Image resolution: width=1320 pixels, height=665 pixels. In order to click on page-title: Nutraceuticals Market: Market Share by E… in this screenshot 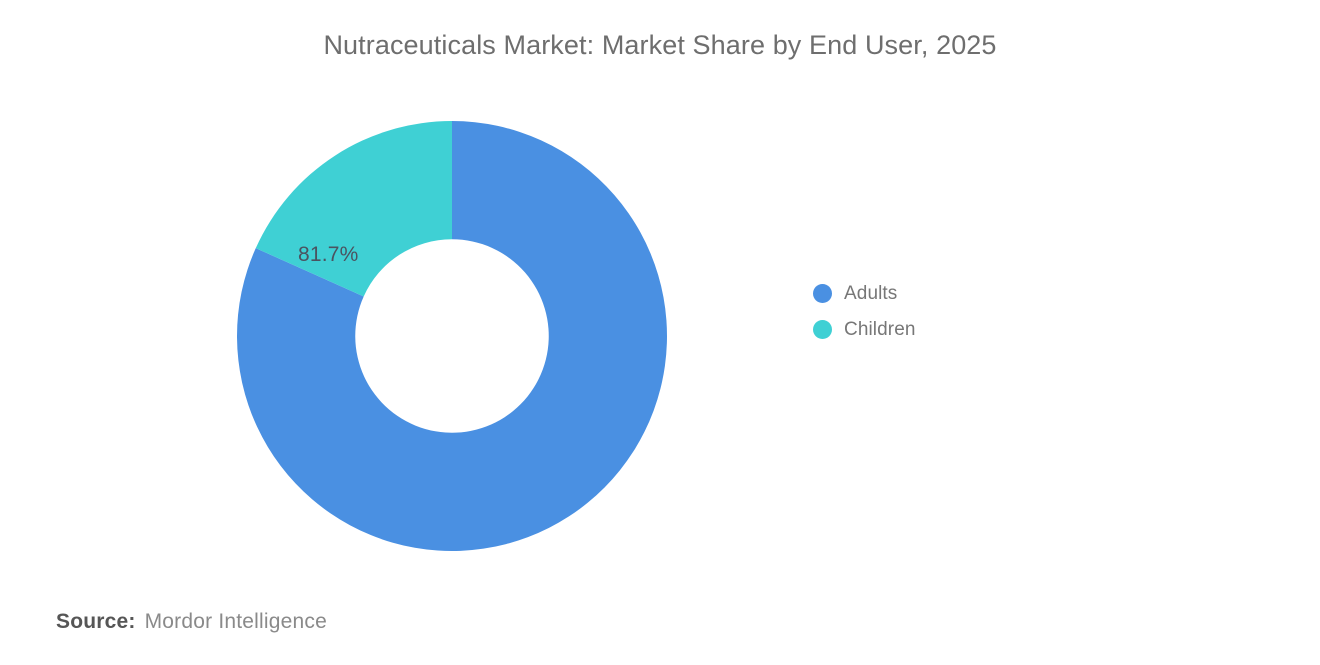, I will do `click(660, 45)`.